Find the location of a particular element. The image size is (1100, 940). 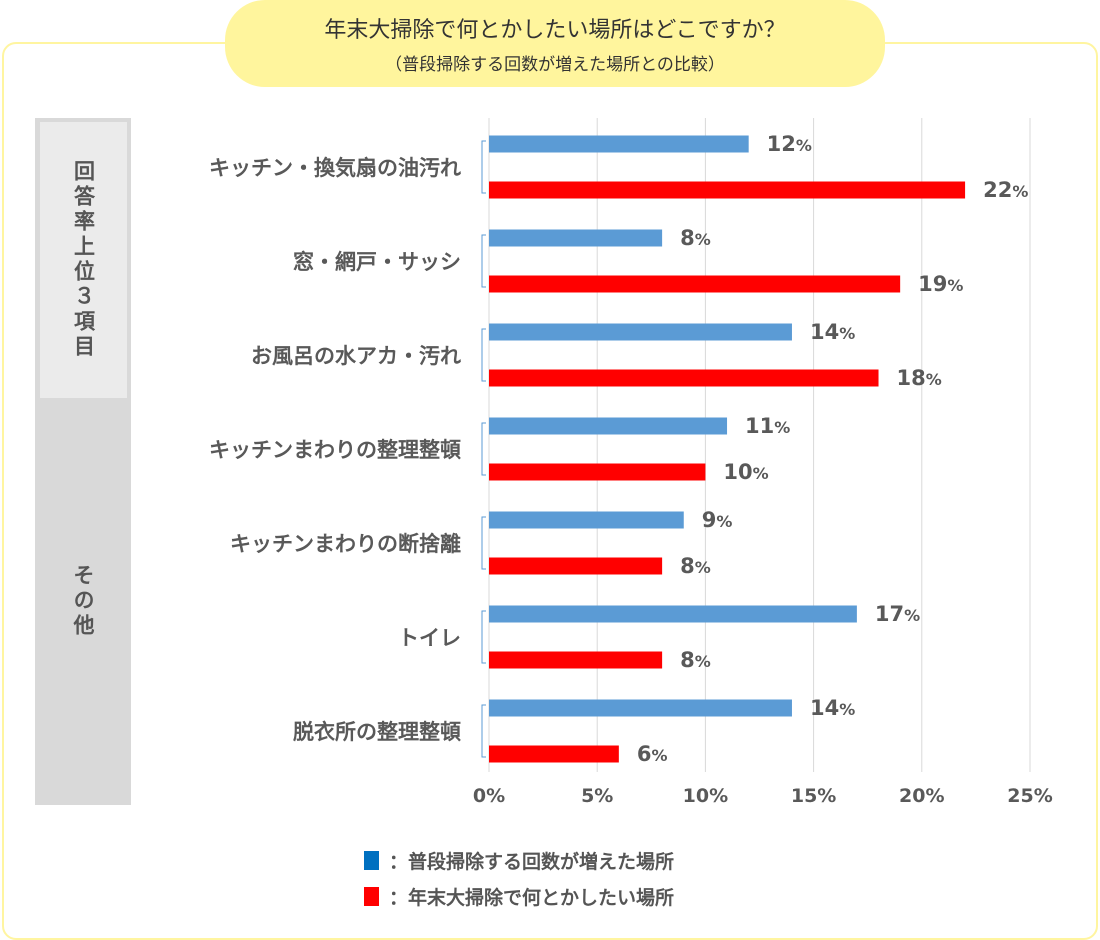

data-label: 6% is located at coordinates (652, 754).